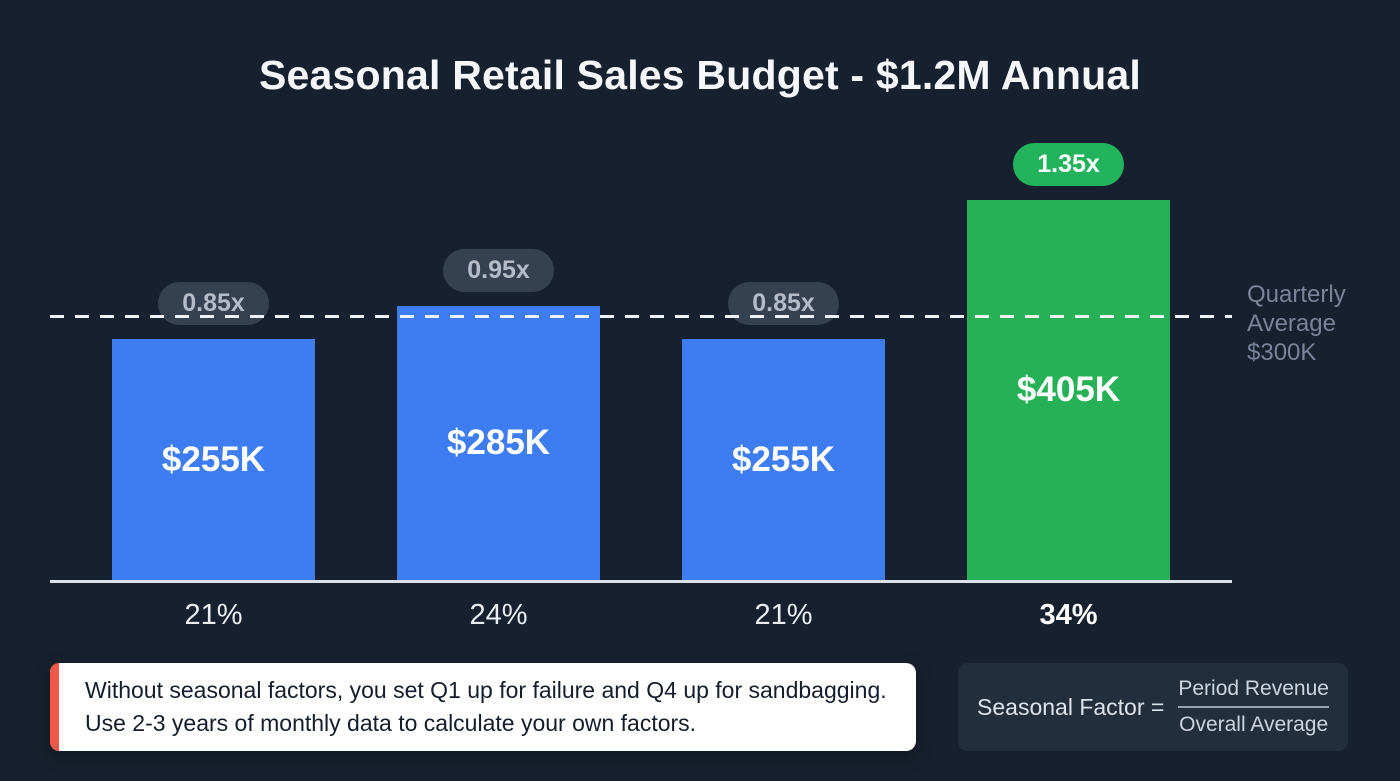  I want to click on bar-q4: $405K, so click(1068, 390).